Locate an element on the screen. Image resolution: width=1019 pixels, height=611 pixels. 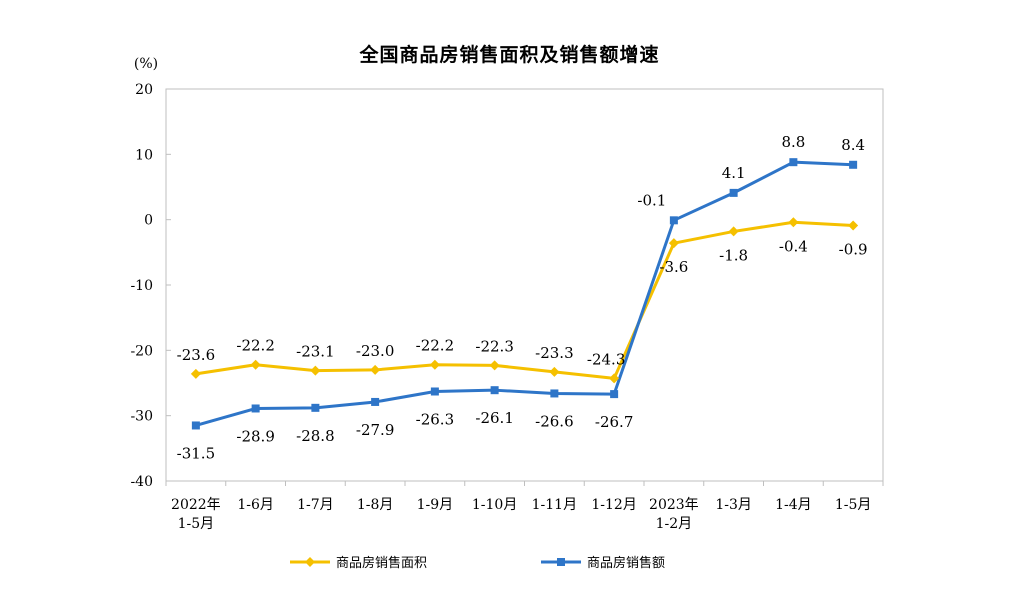
y-tick-label: -30 is located at coordinates (141, 417).